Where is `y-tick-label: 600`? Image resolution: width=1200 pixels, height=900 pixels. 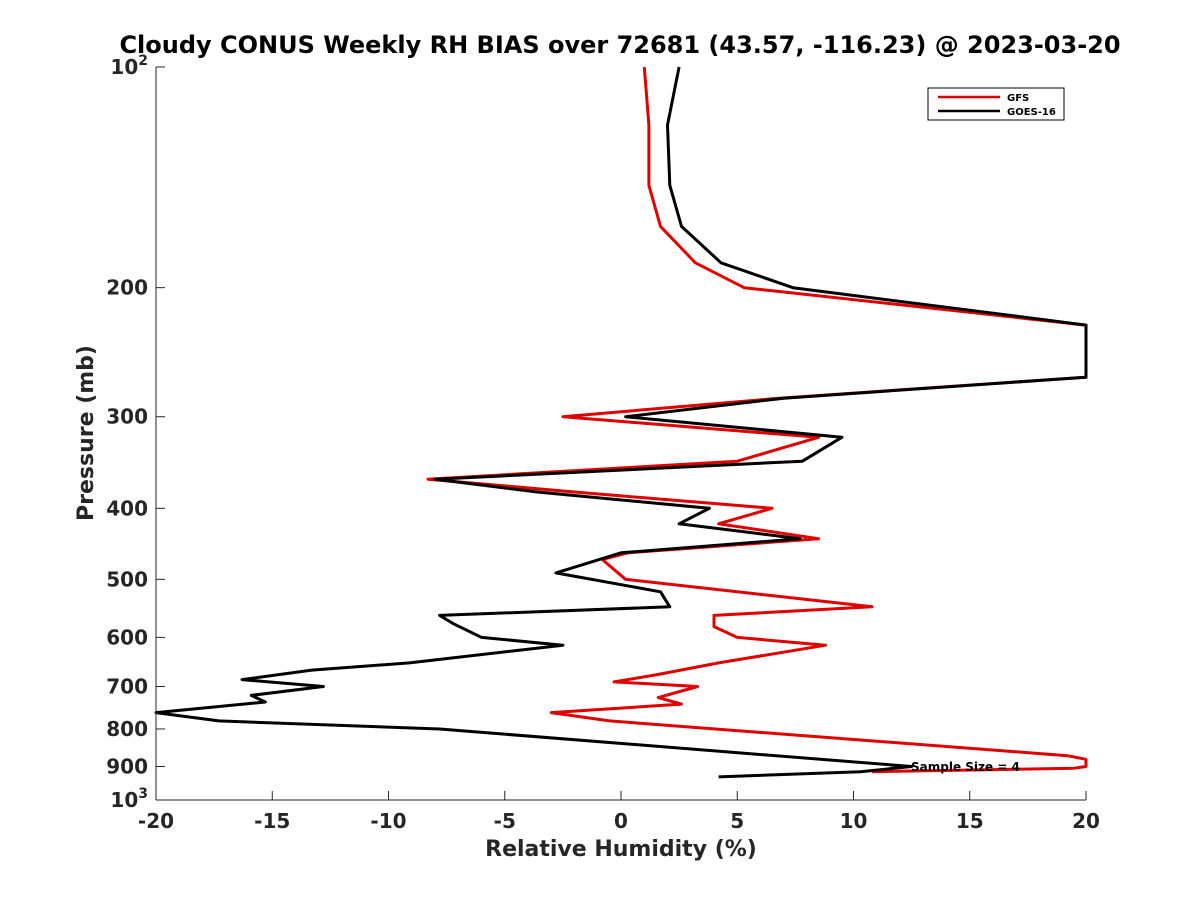 y-tick-label: 600 is located at coordinates (127, 637).